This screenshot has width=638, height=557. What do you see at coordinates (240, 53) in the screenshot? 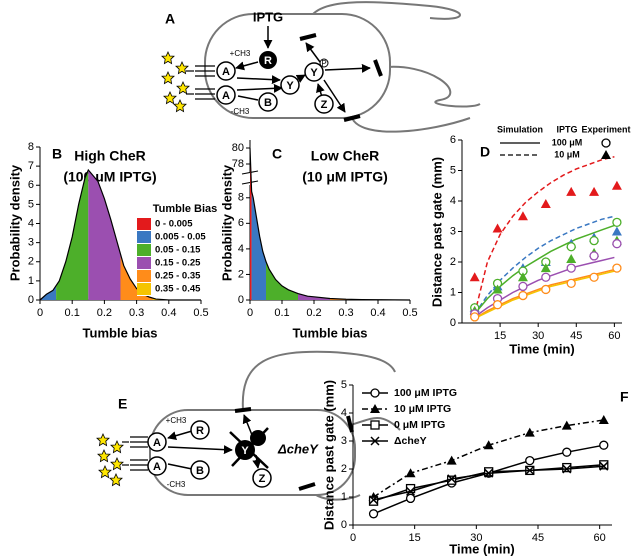
I see `methyl-label: +CH3` at bounding box center [240, 53].